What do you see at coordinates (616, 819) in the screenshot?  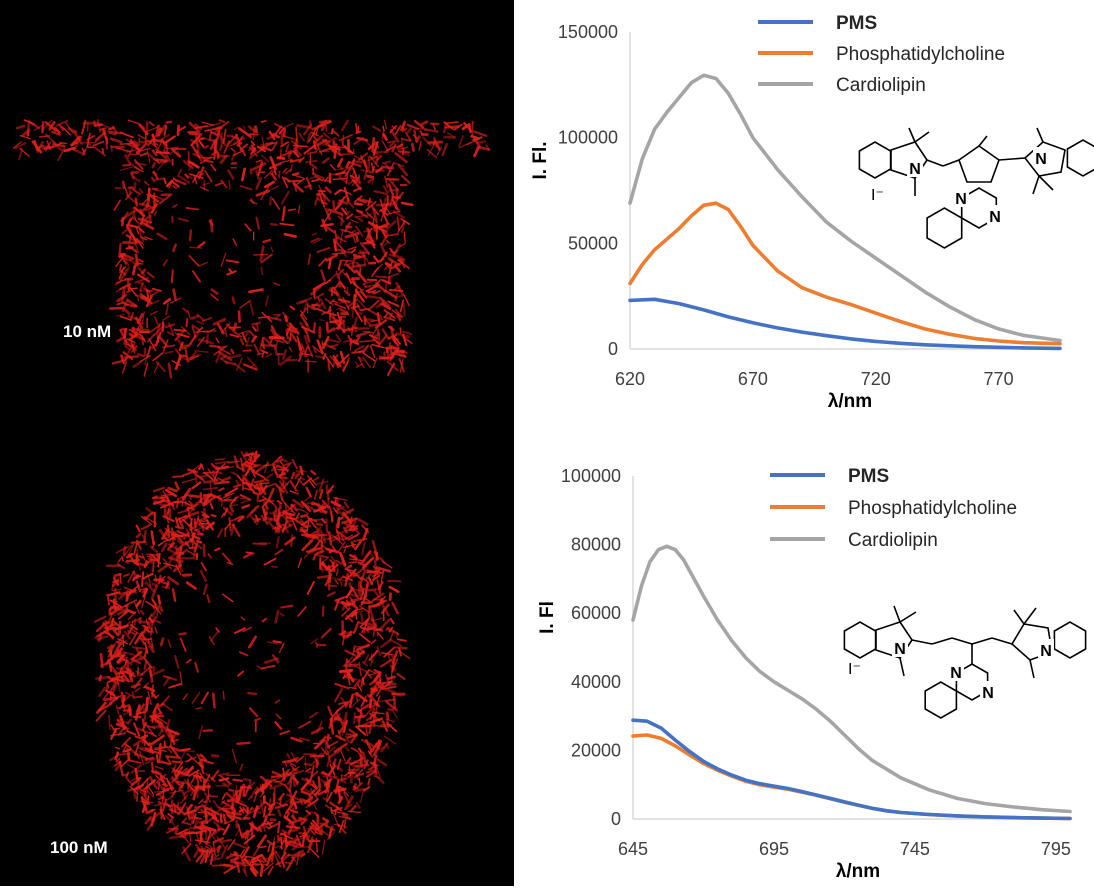 I see `y-tick-label: 0` at bounding box center [616, 819].